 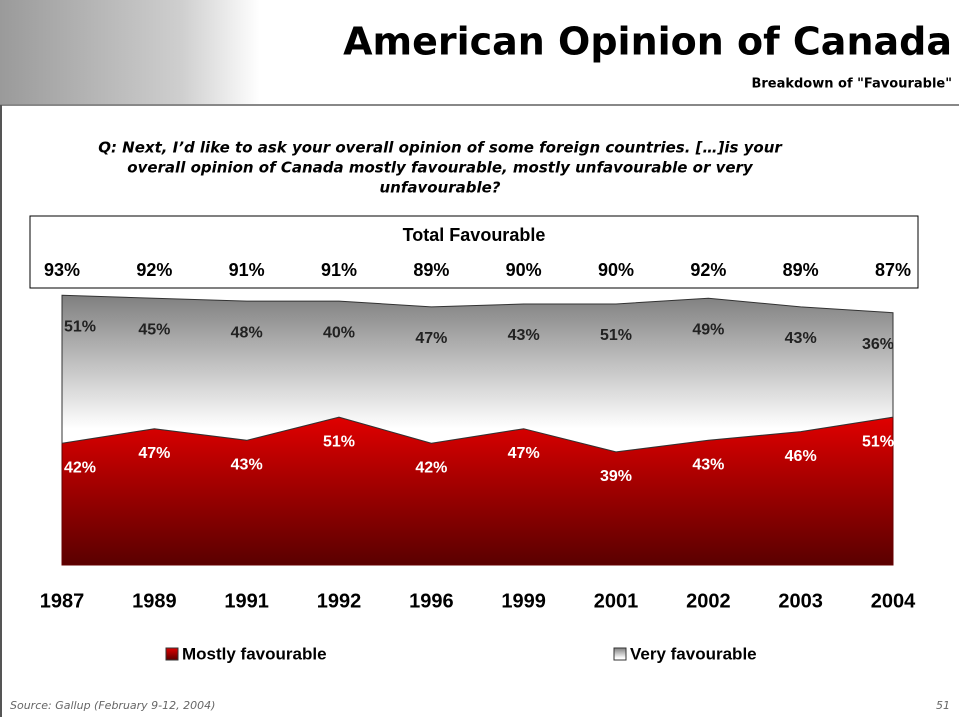 I want to click on total-label: 93%, so click(x=62, y=270).